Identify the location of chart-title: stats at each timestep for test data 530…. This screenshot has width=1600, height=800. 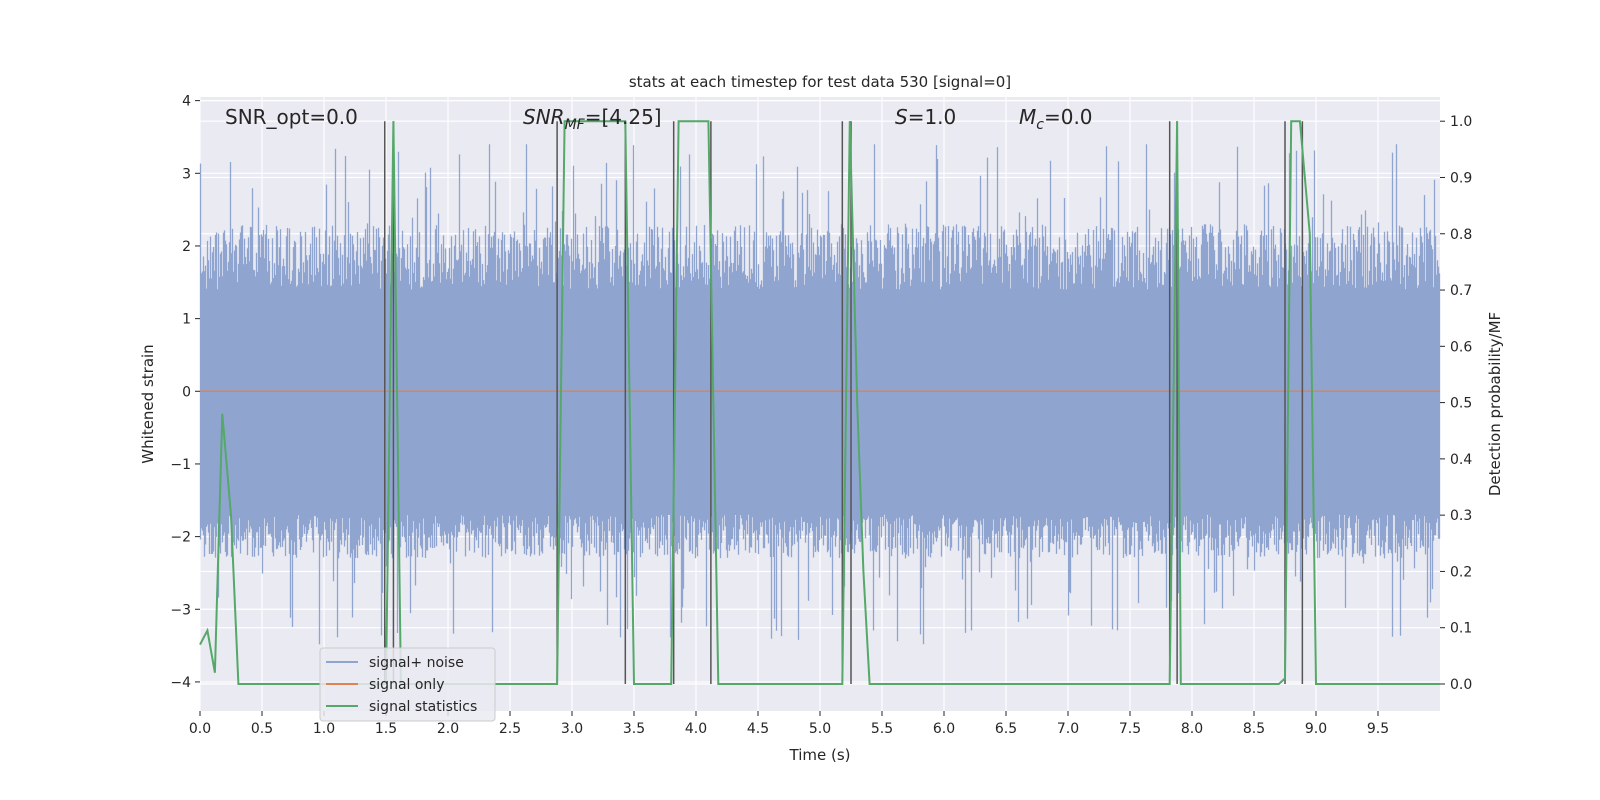
(820, 82).